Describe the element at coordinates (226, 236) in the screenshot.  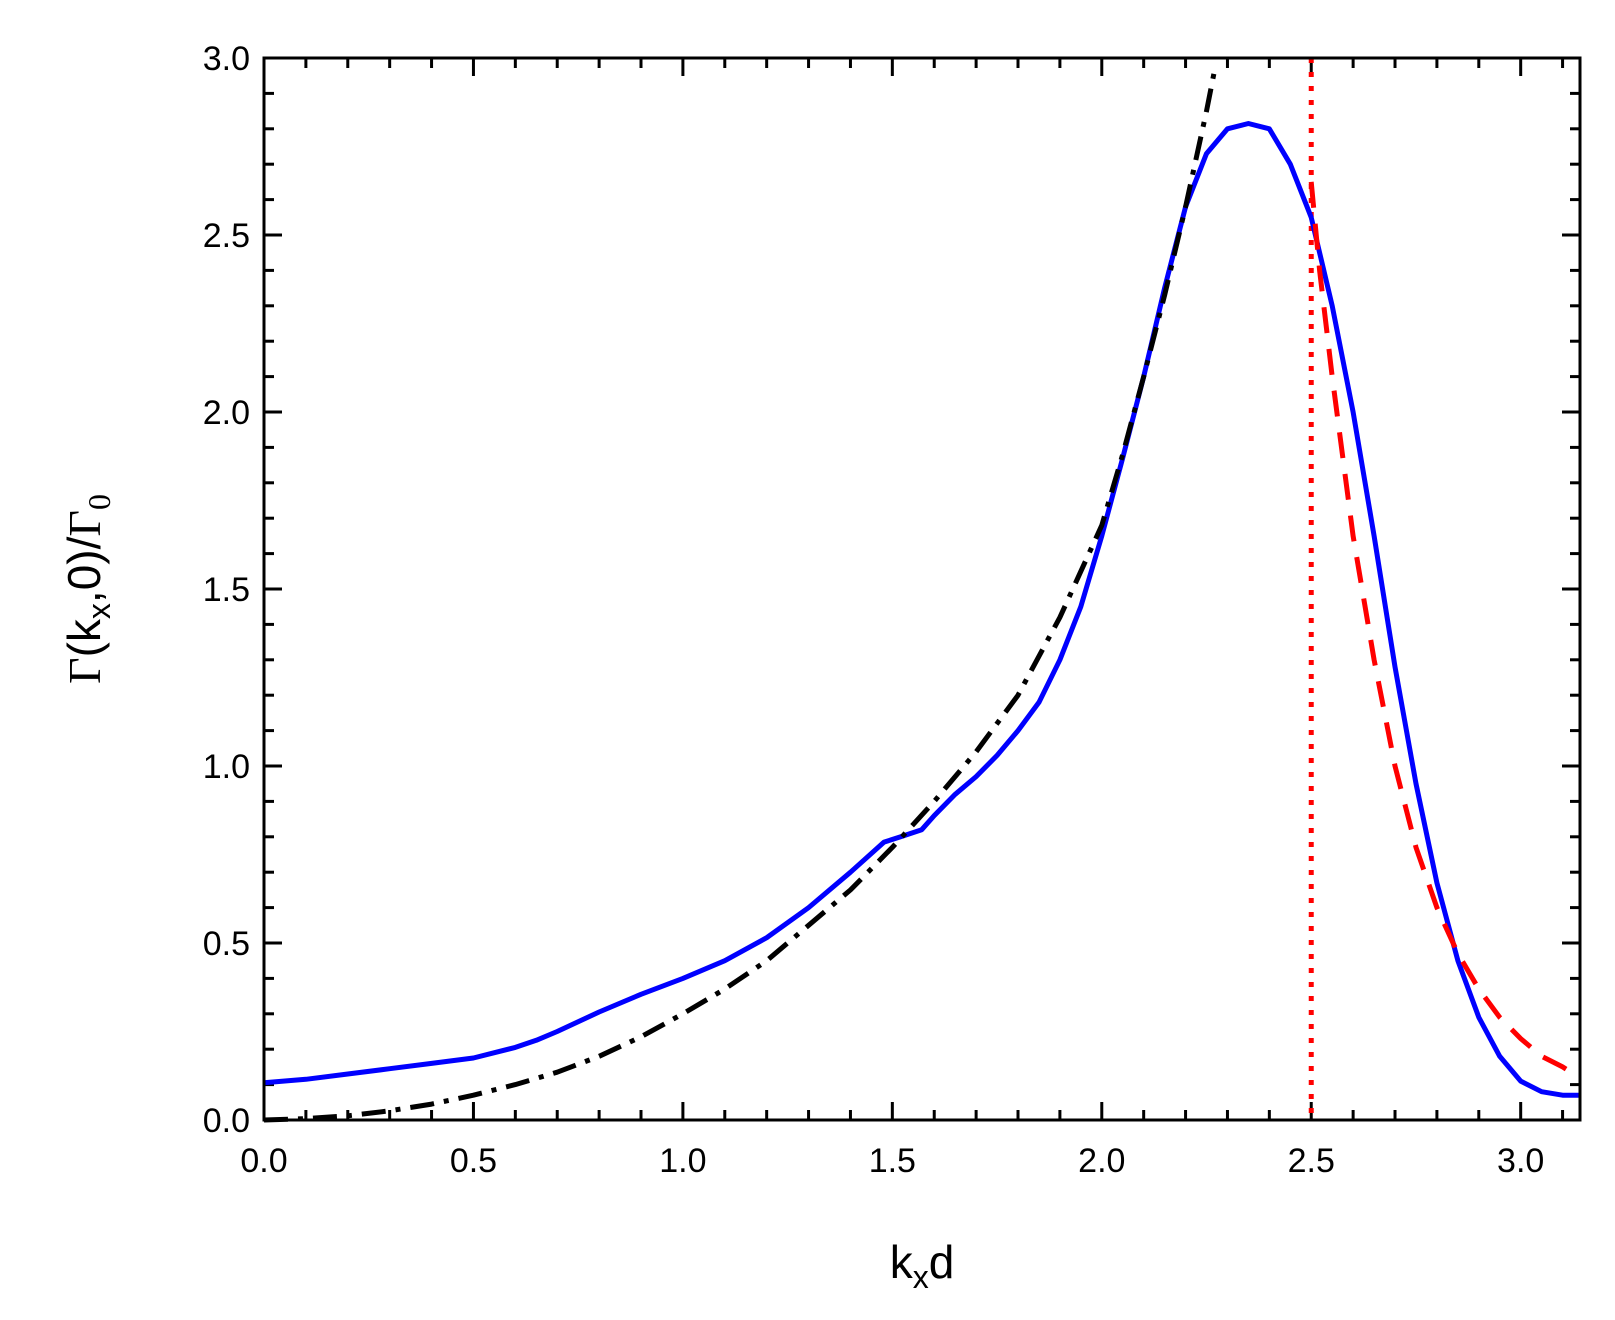
I see `y-tick-label: 2.5` at that location.